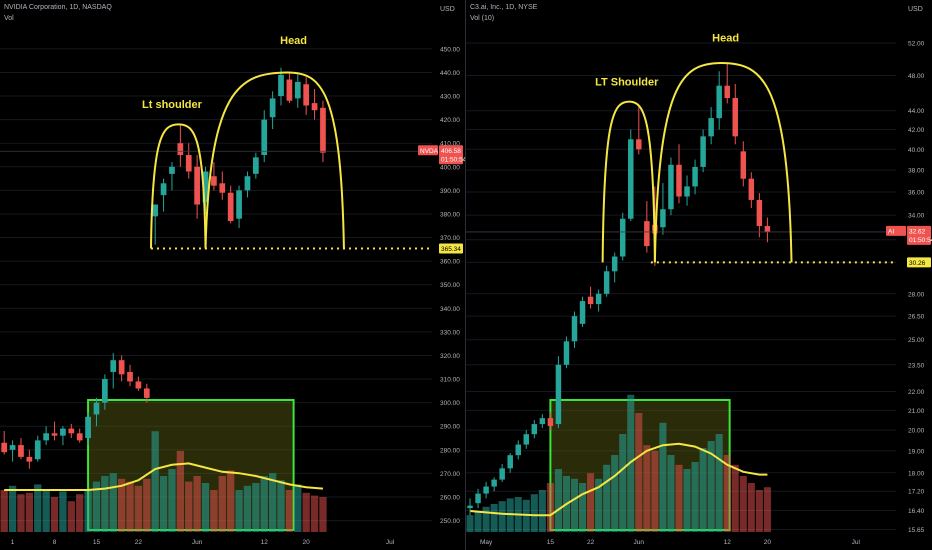  I want to click on ai-x-tick-label: 22, so click(591, 542).